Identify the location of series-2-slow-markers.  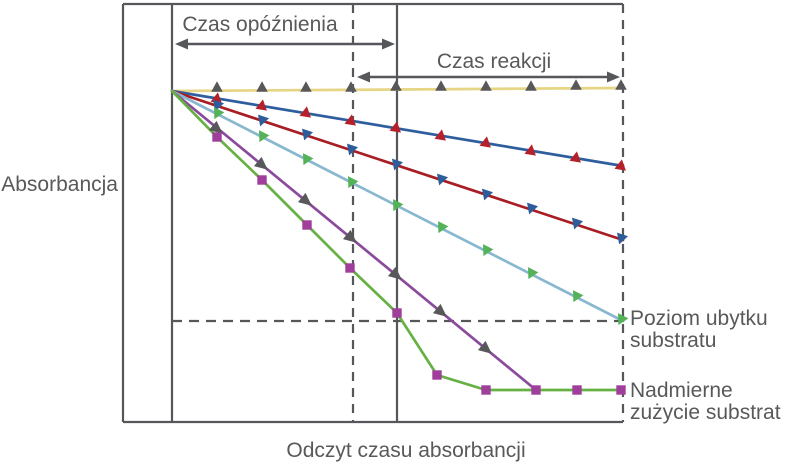
(418, 131).